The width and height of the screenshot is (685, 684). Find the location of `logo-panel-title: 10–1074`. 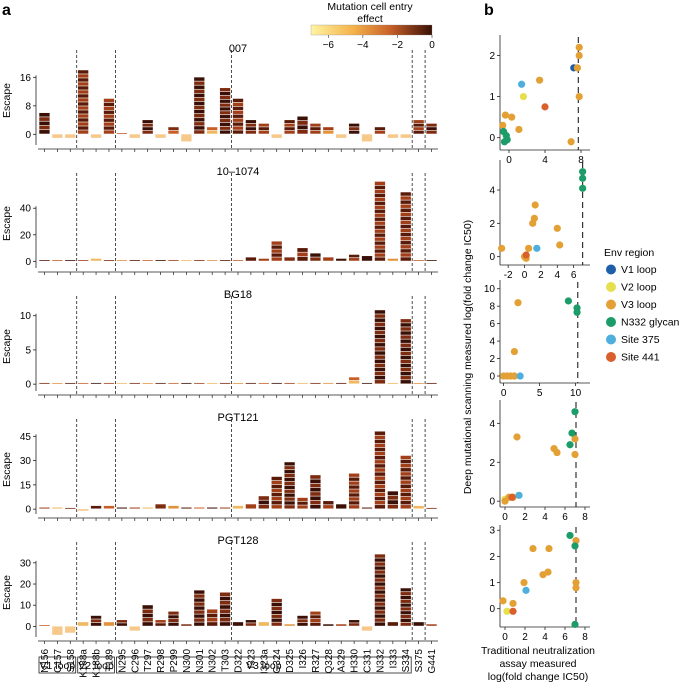

logo-panel-title: 10–1074 is located at coordinates (238, 172).